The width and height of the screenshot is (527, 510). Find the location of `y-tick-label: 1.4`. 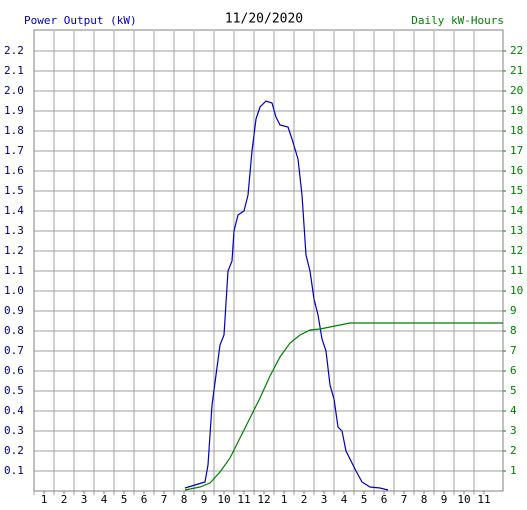

y-tick-label: 1.4 is located at coordinates (14, 210).